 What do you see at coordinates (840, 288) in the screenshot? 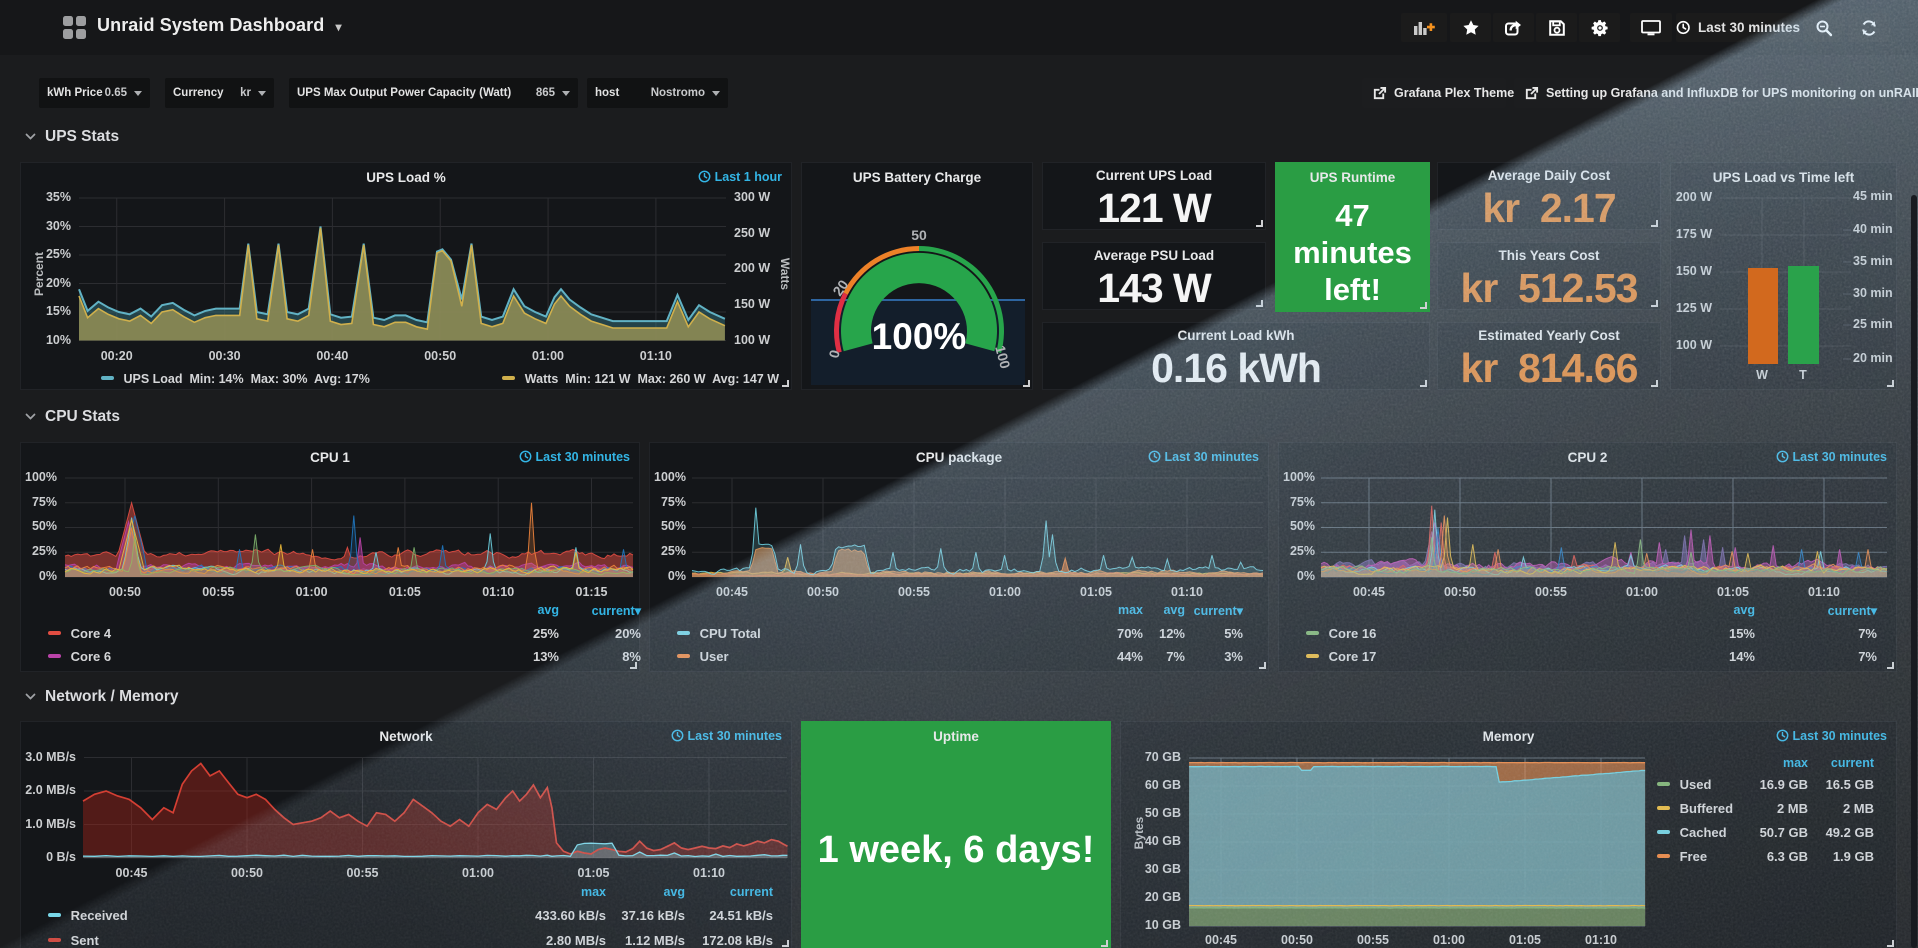
I see `svg-text: 20` at bounding box center [840, 288].